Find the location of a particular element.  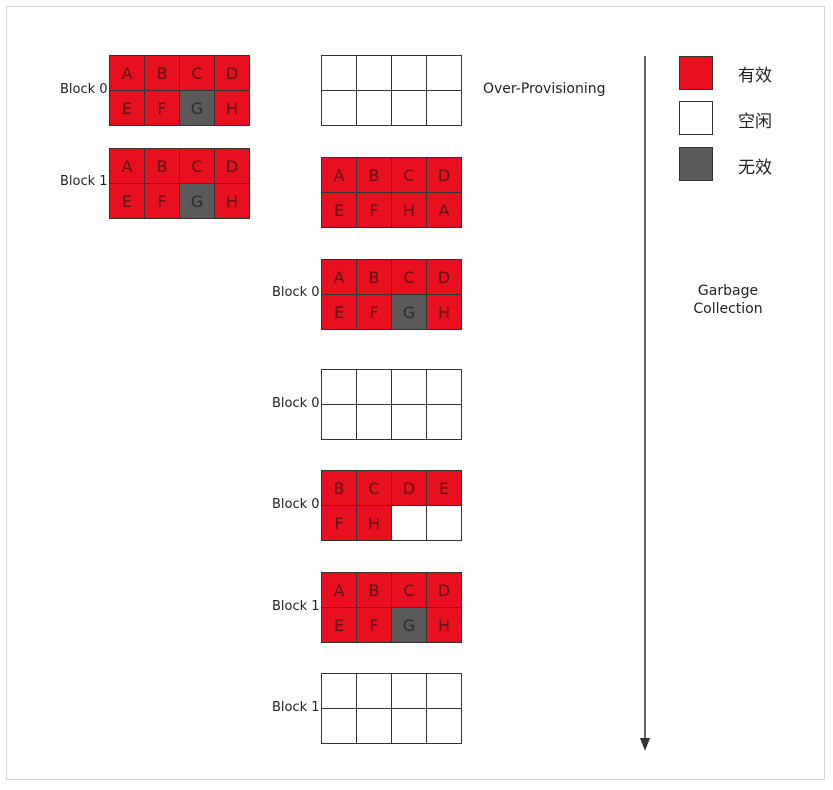

legend-swatch-free is located at coordinates (696, 118).